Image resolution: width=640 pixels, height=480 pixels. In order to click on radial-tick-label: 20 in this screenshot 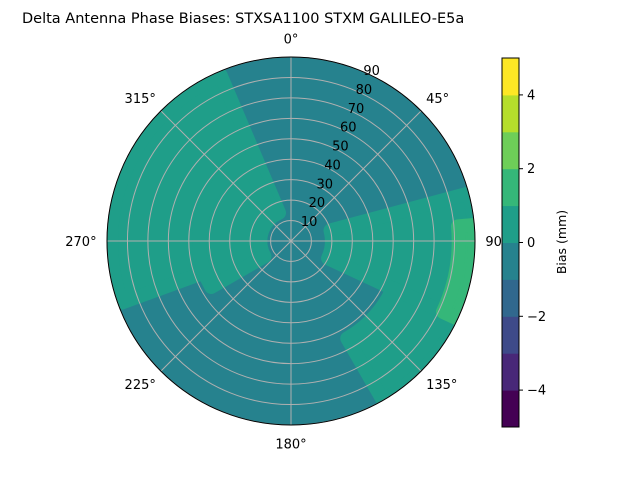, I will do `click(317, 203)`.